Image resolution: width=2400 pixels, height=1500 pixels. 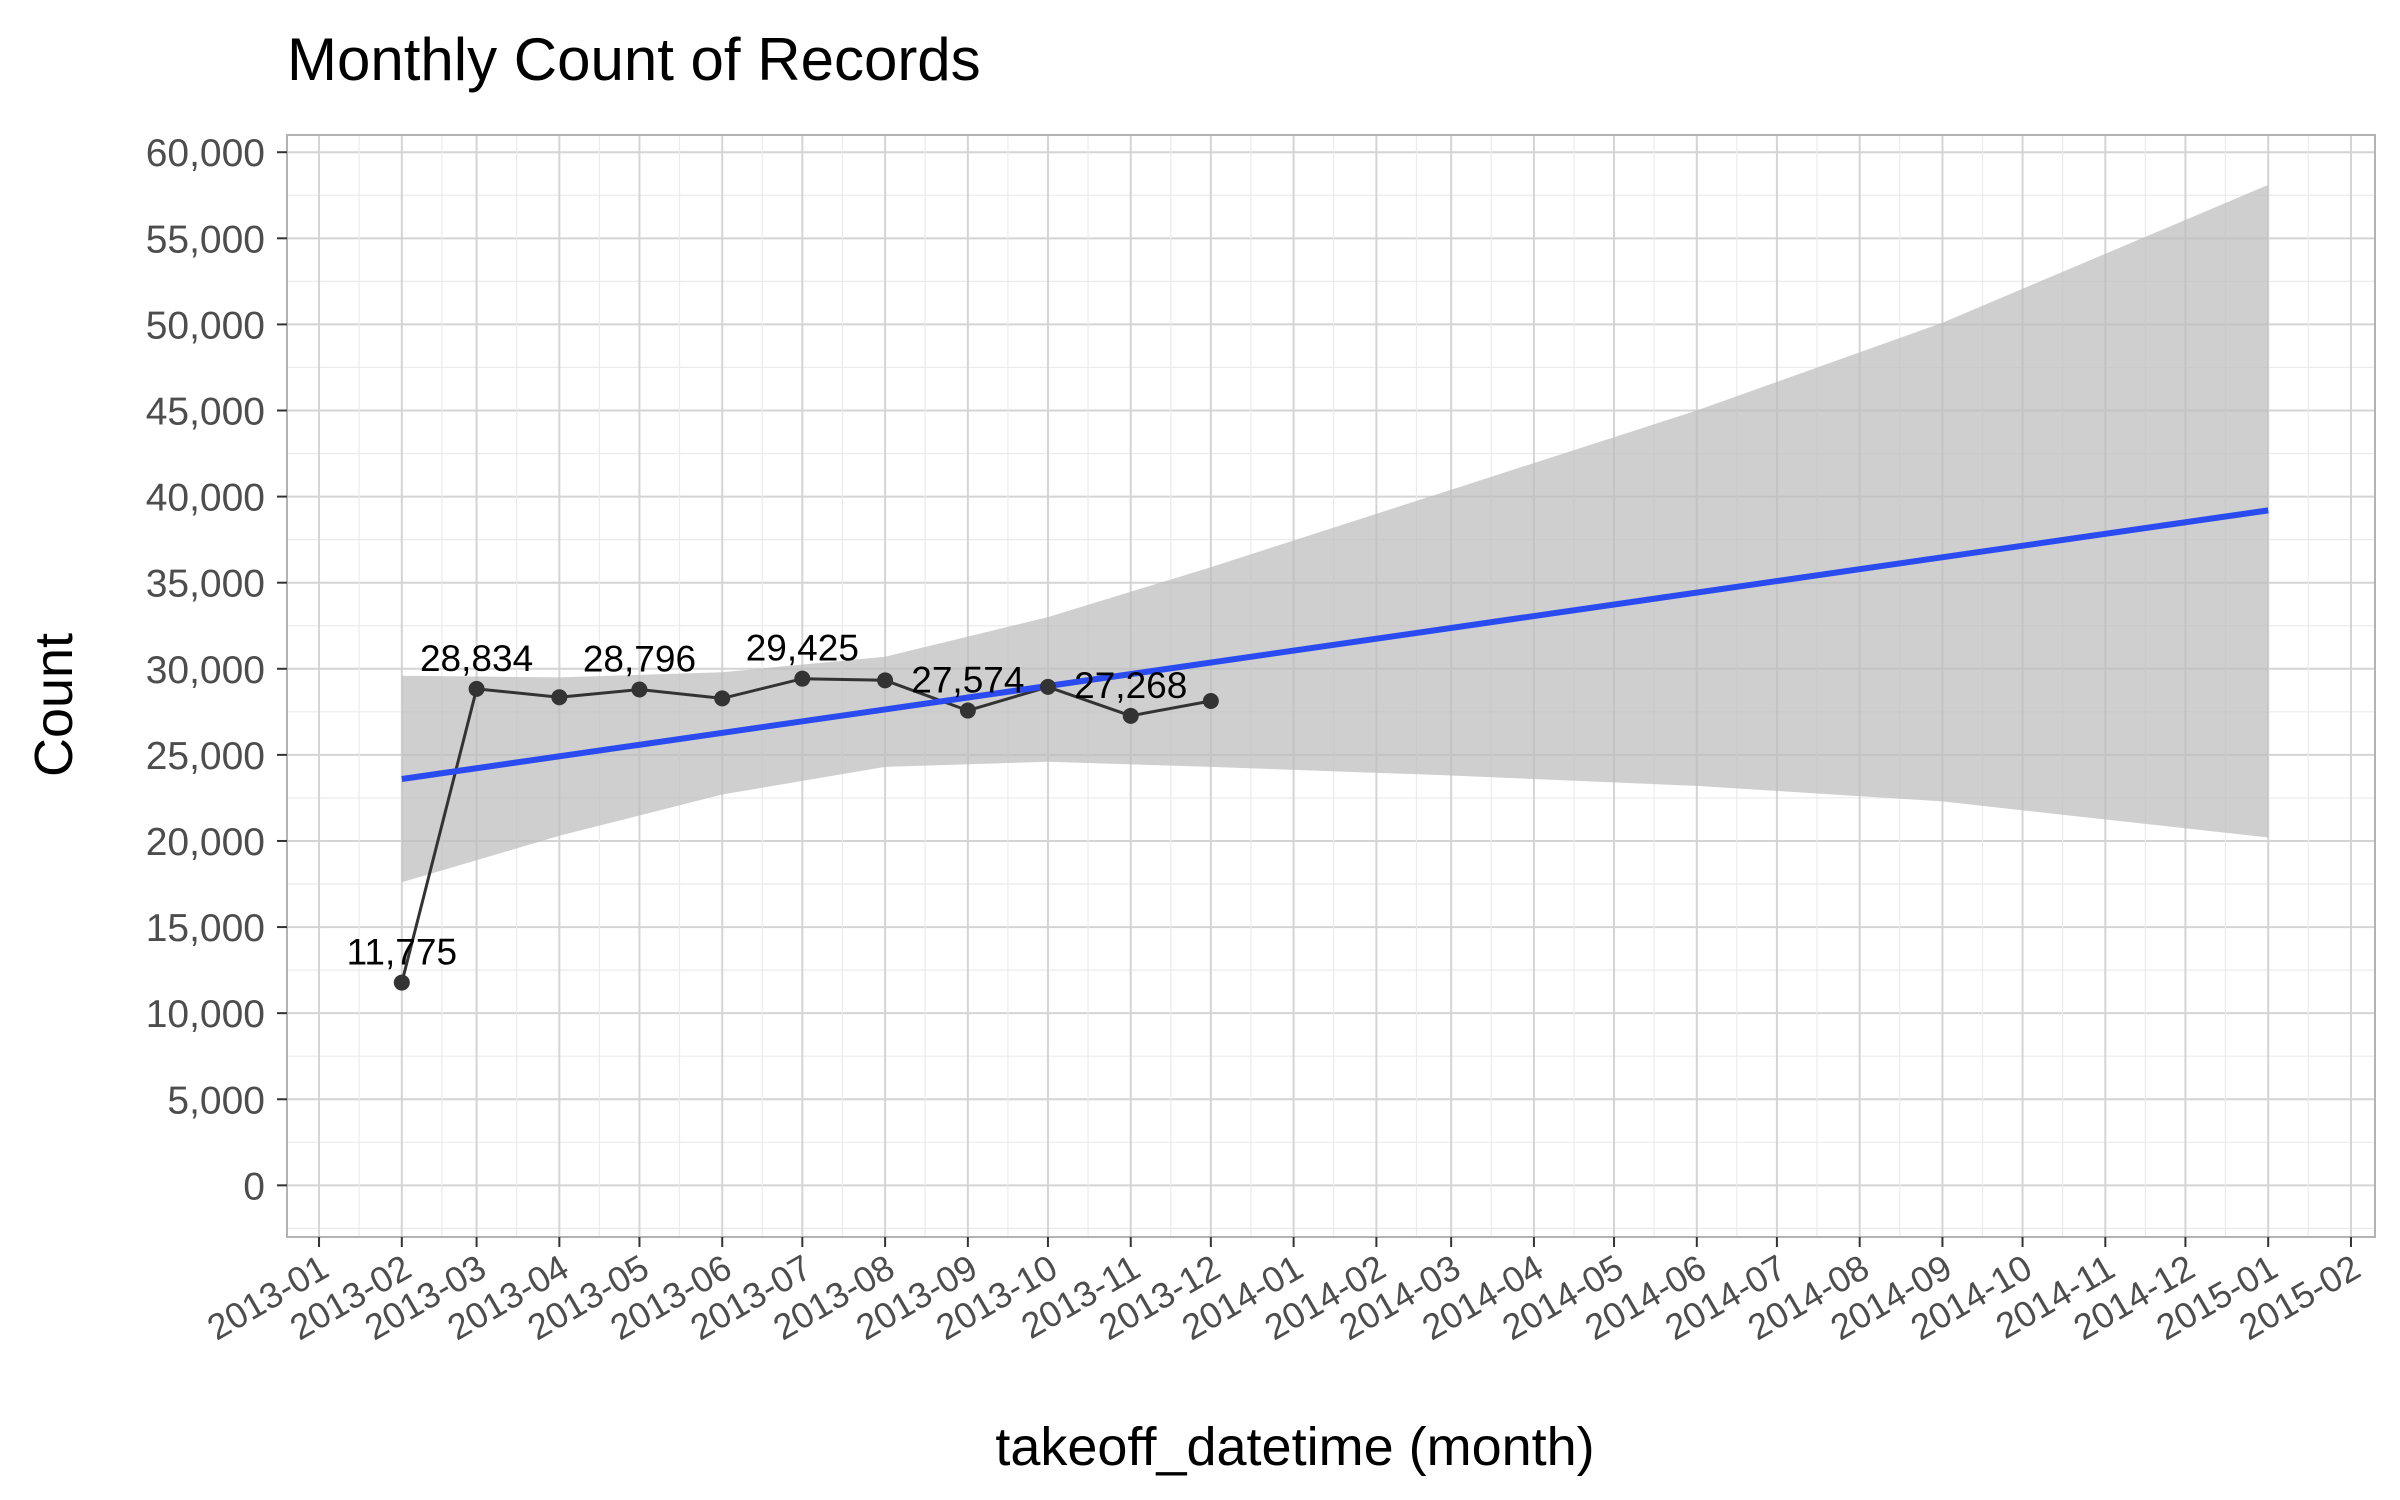 I want to click on y-tick-label: 25,000, so click(x=205, y=756).